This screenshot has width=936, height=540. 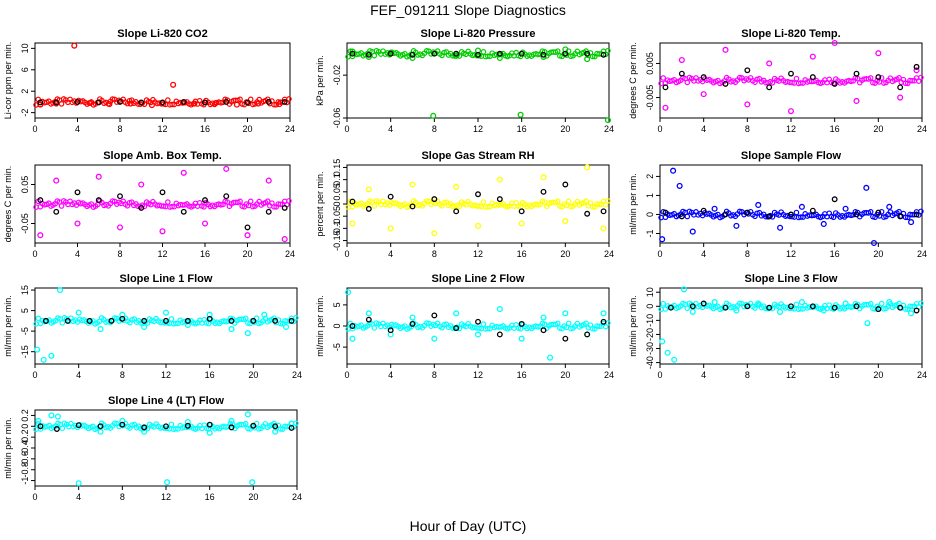 I want to click on panel-title: Slope Line 1 Flow, so click(x=166, y=279).